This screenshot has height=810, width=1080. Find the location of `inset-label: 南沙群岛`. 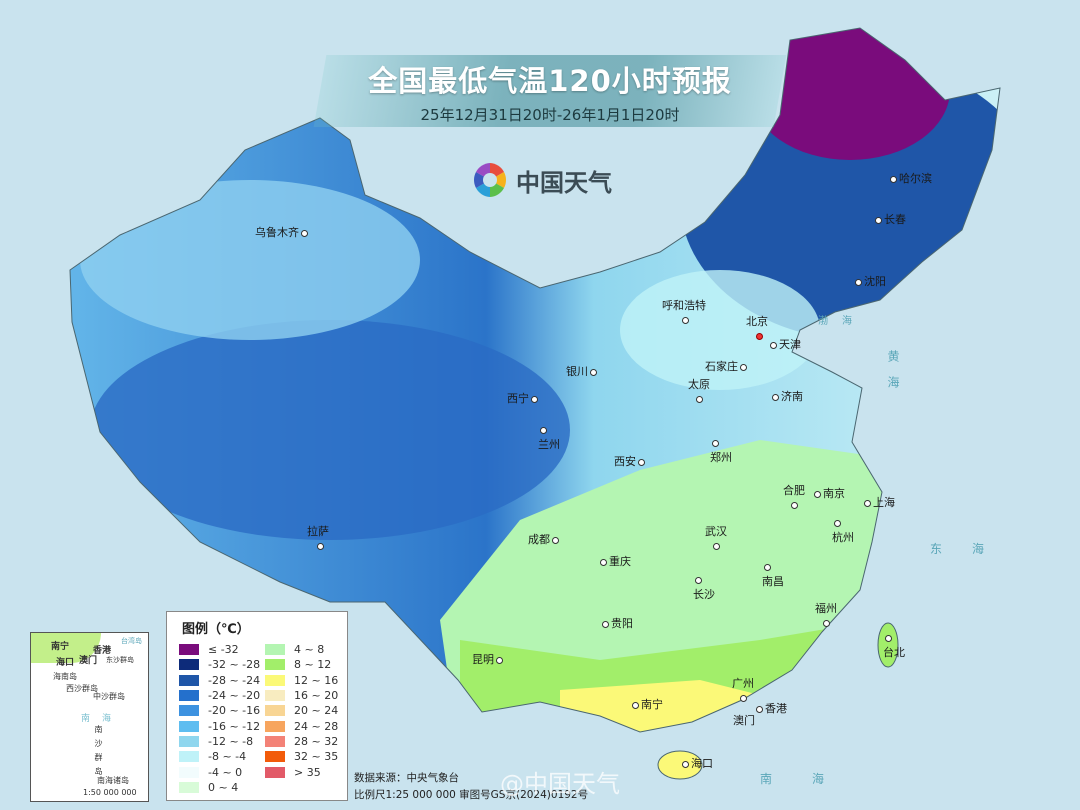

inset-label: 南沙群岛 is located at coordinates (98, 753).